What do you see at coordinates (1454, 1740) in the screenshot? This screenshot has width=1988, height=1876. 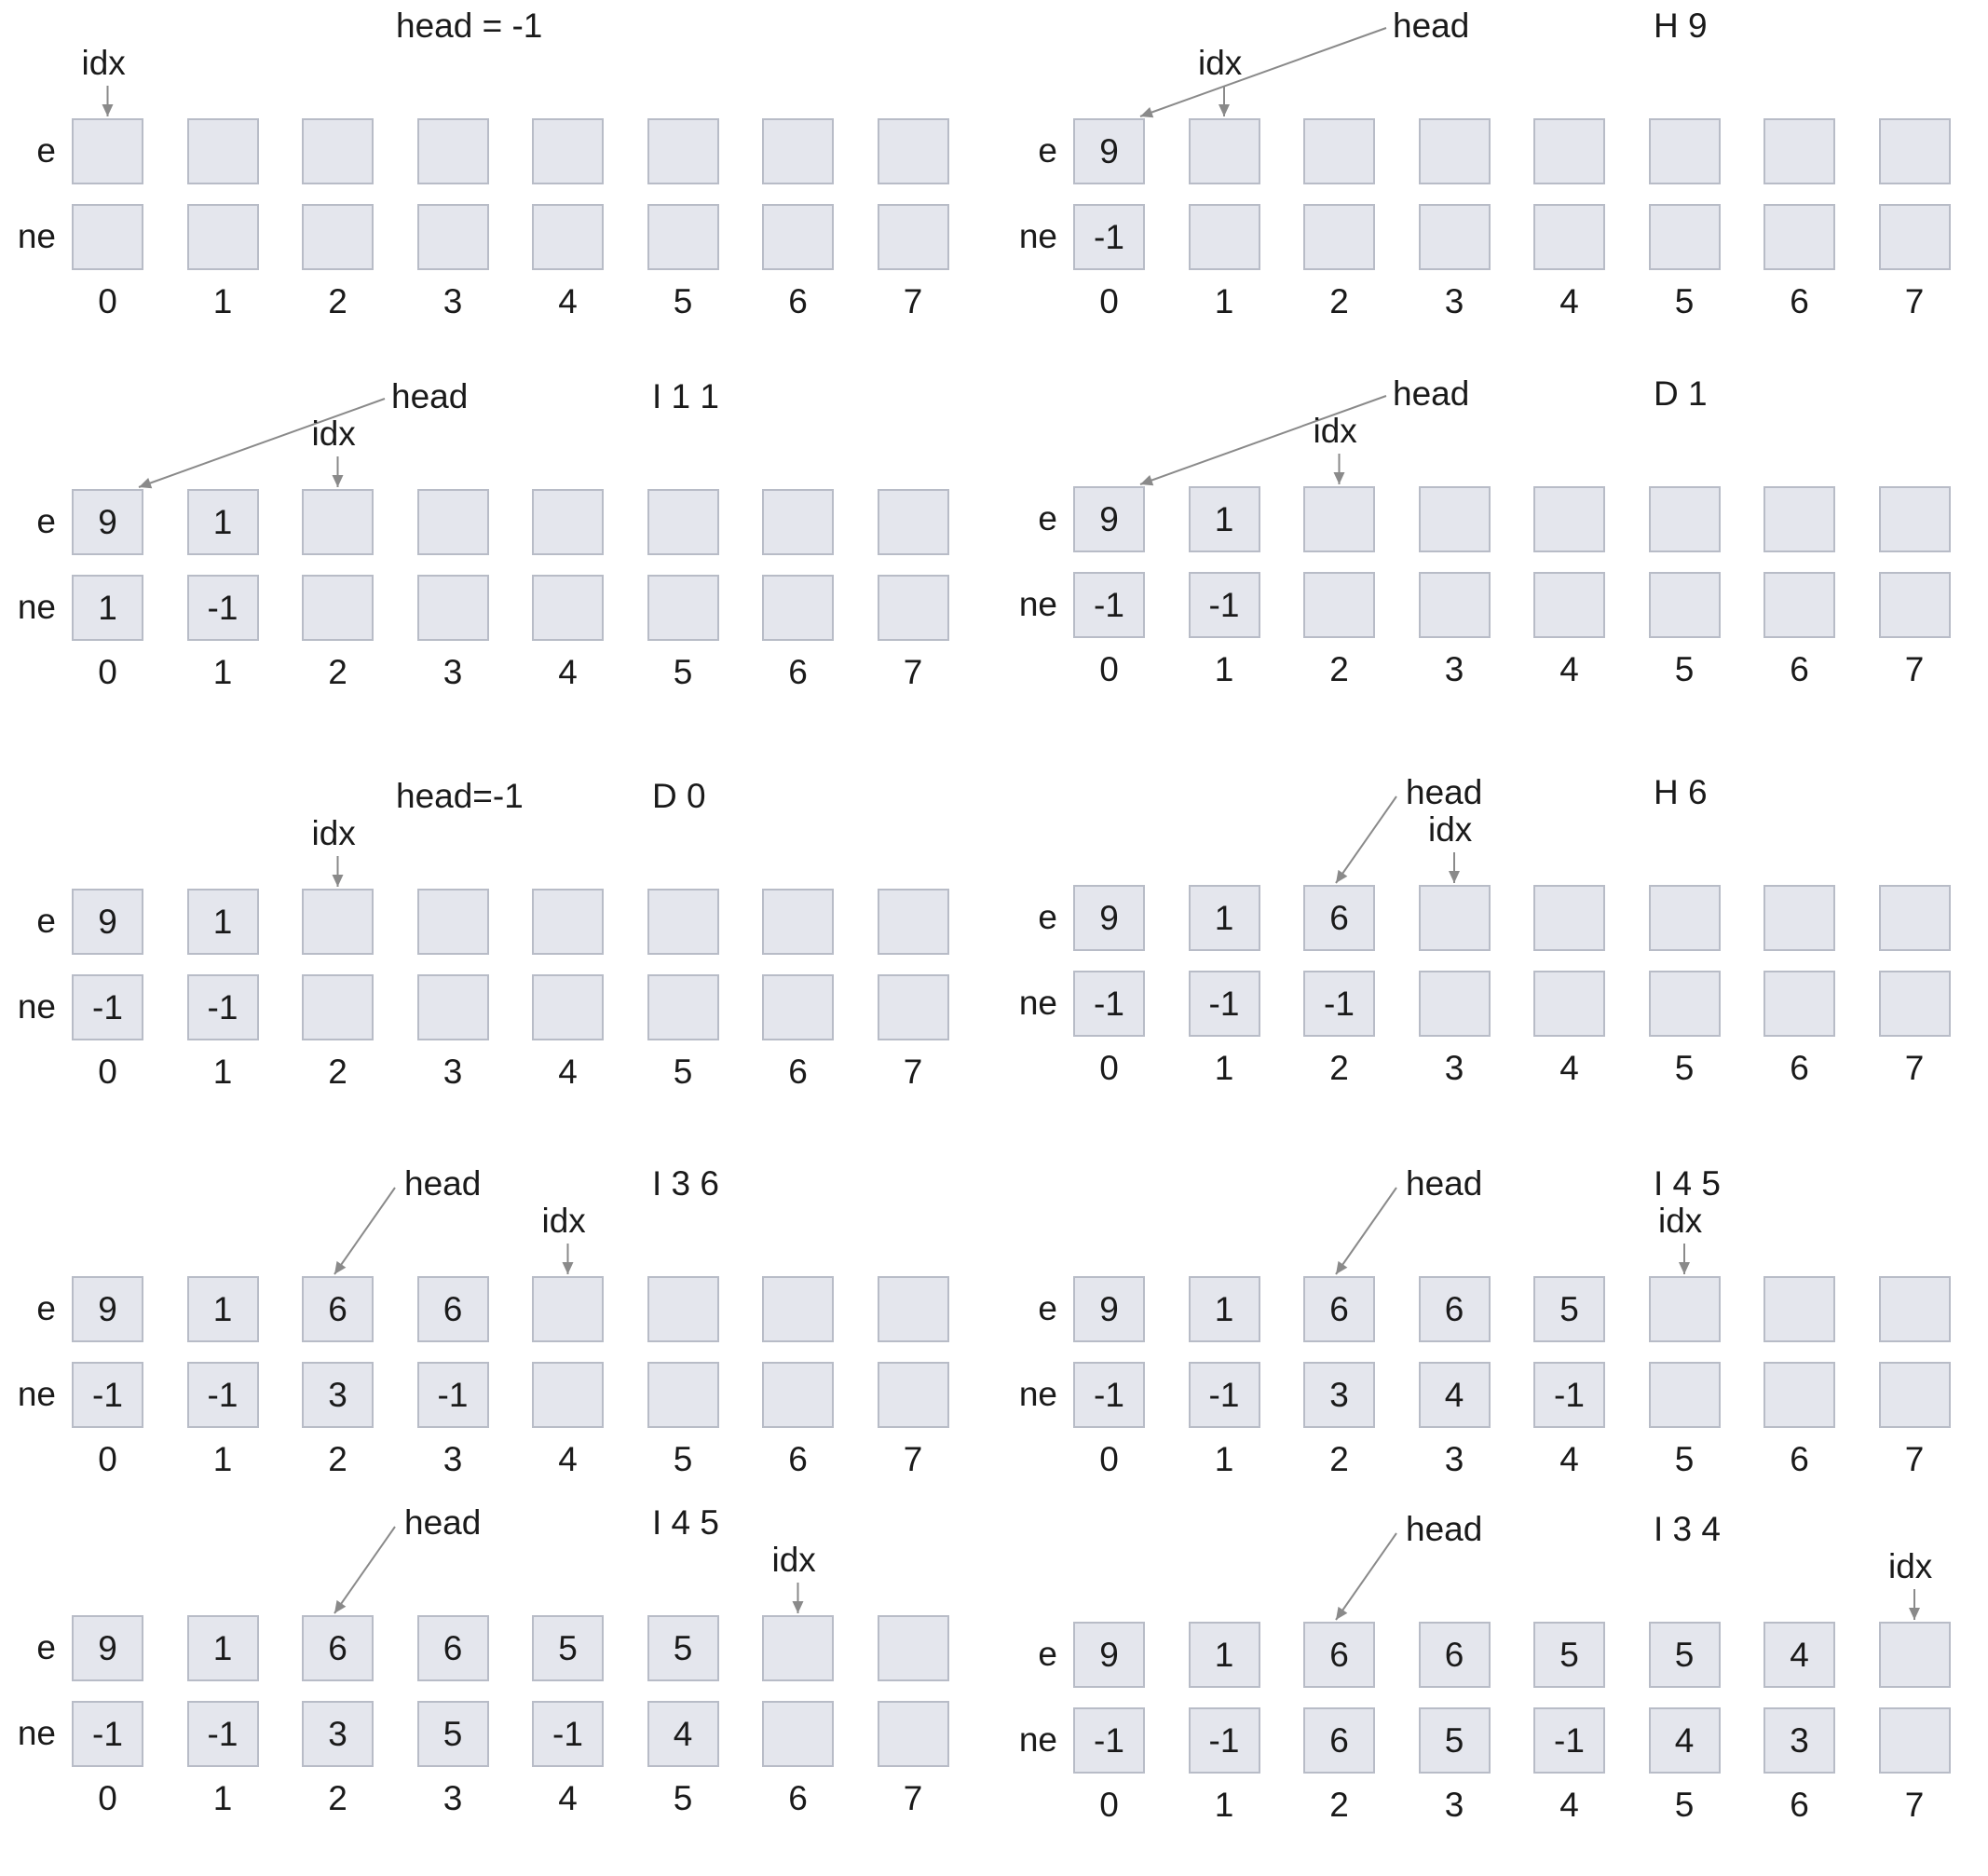 I see `ne-cell: 5` at bounding box center [1454, 1740].